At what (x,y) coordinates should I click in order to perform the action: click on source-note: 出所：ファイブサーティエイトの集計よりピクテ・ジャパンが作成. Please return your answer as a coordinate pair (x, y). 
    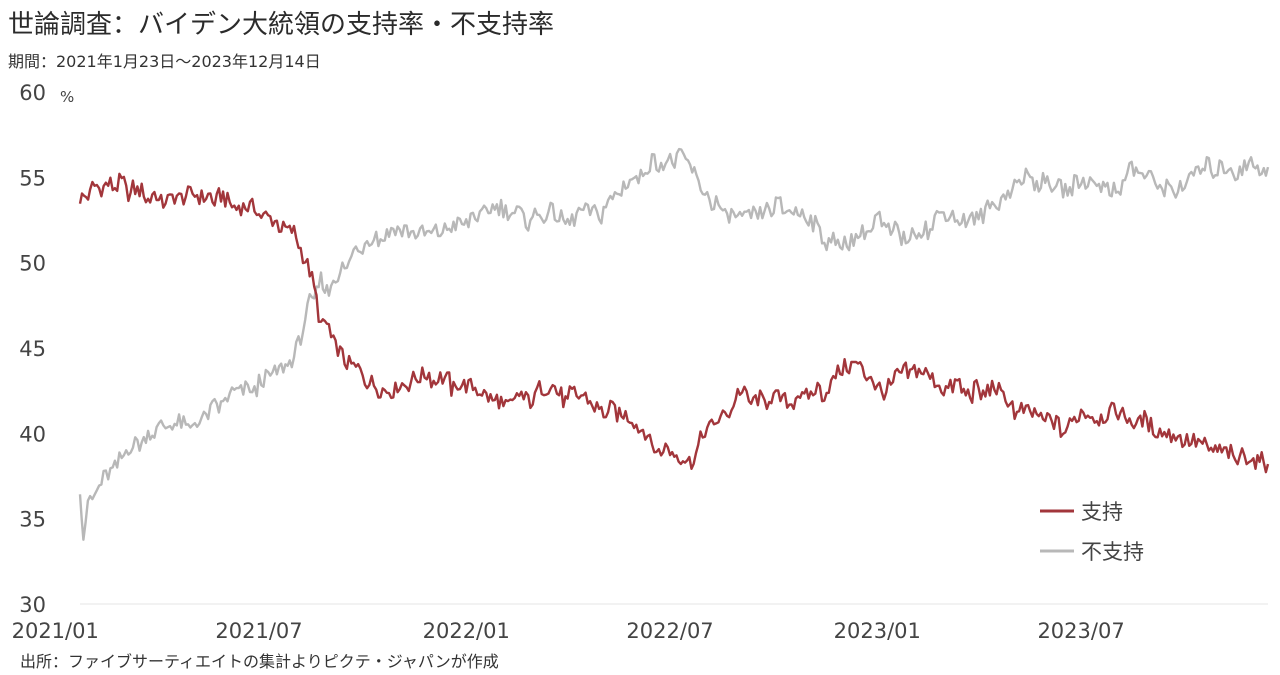
    Looking at the image, I should click on (259, 661).